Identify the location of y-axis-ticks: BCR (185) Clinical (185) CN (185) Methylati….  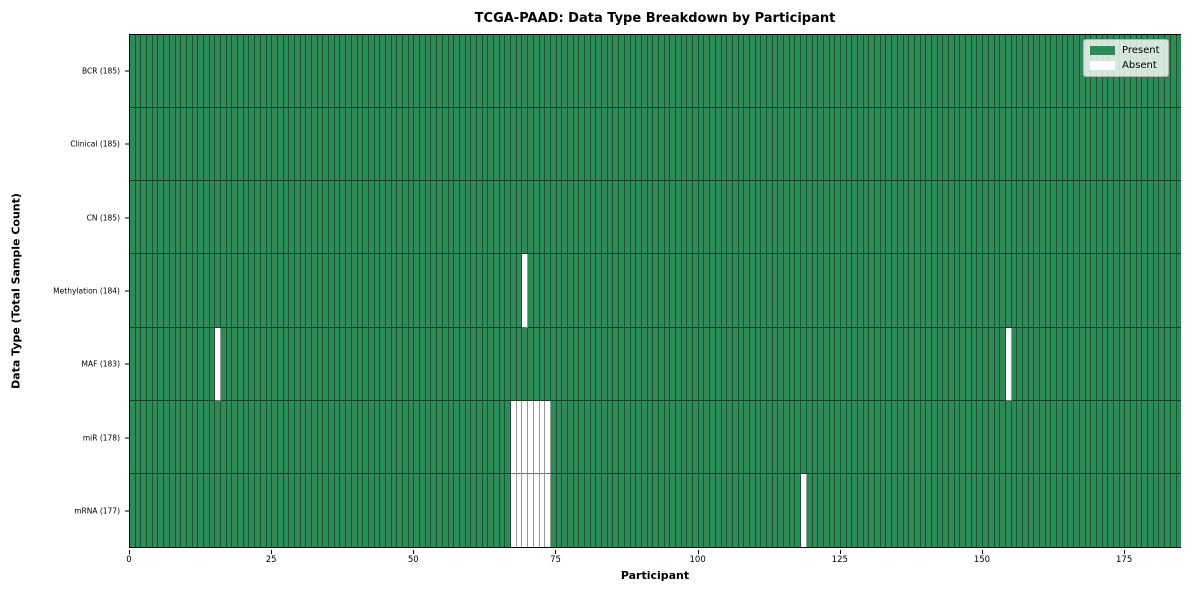
(64, 291).